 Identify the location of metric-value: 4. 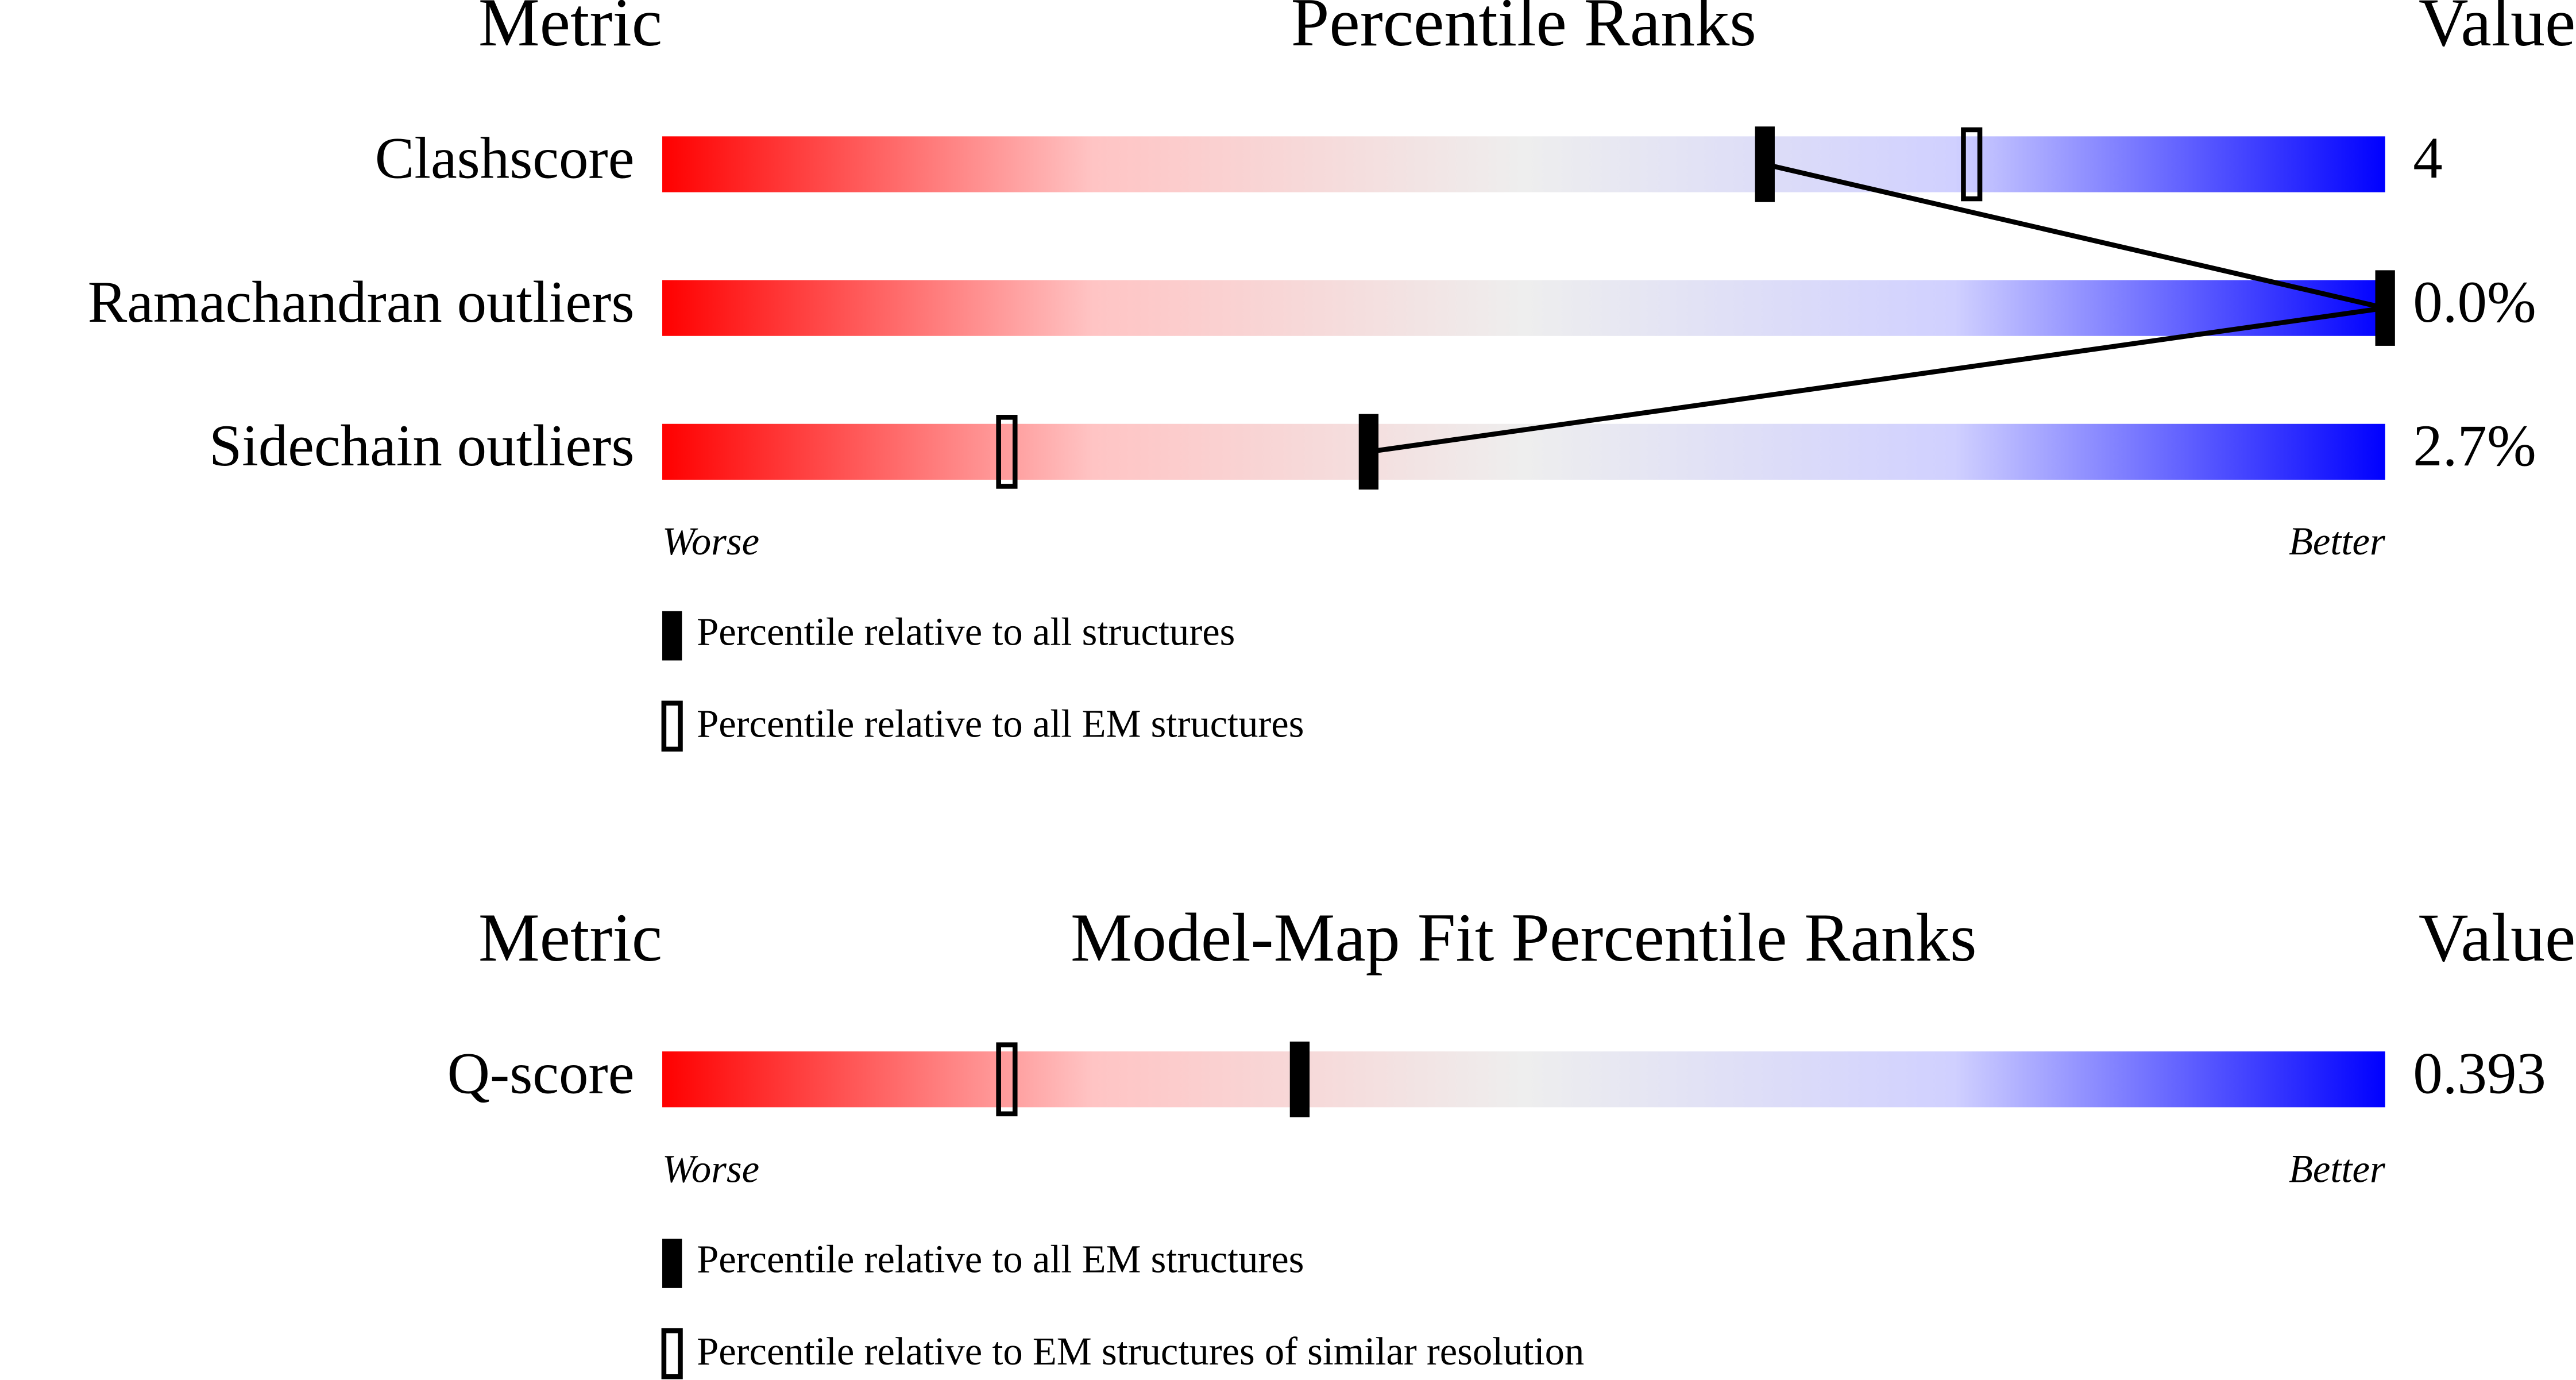
(2427, 158).